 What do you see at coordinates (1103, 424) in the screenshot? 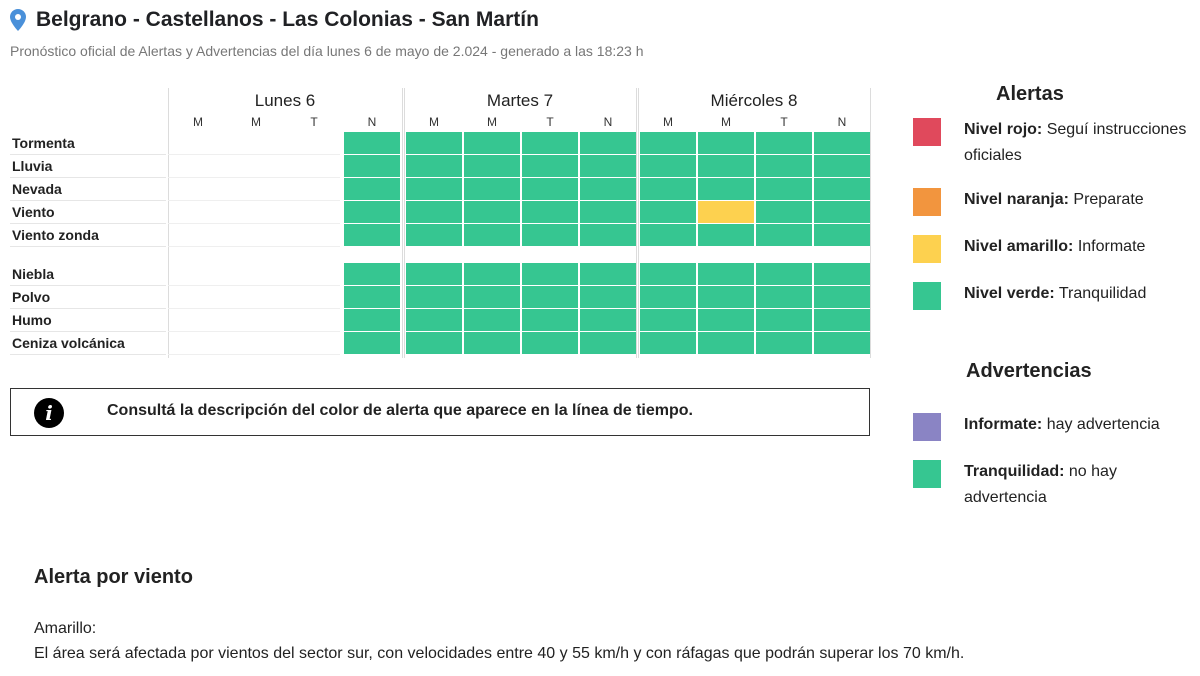
I see `legend-item-desc: hay advertencia` at bounding box center [1103, 424].